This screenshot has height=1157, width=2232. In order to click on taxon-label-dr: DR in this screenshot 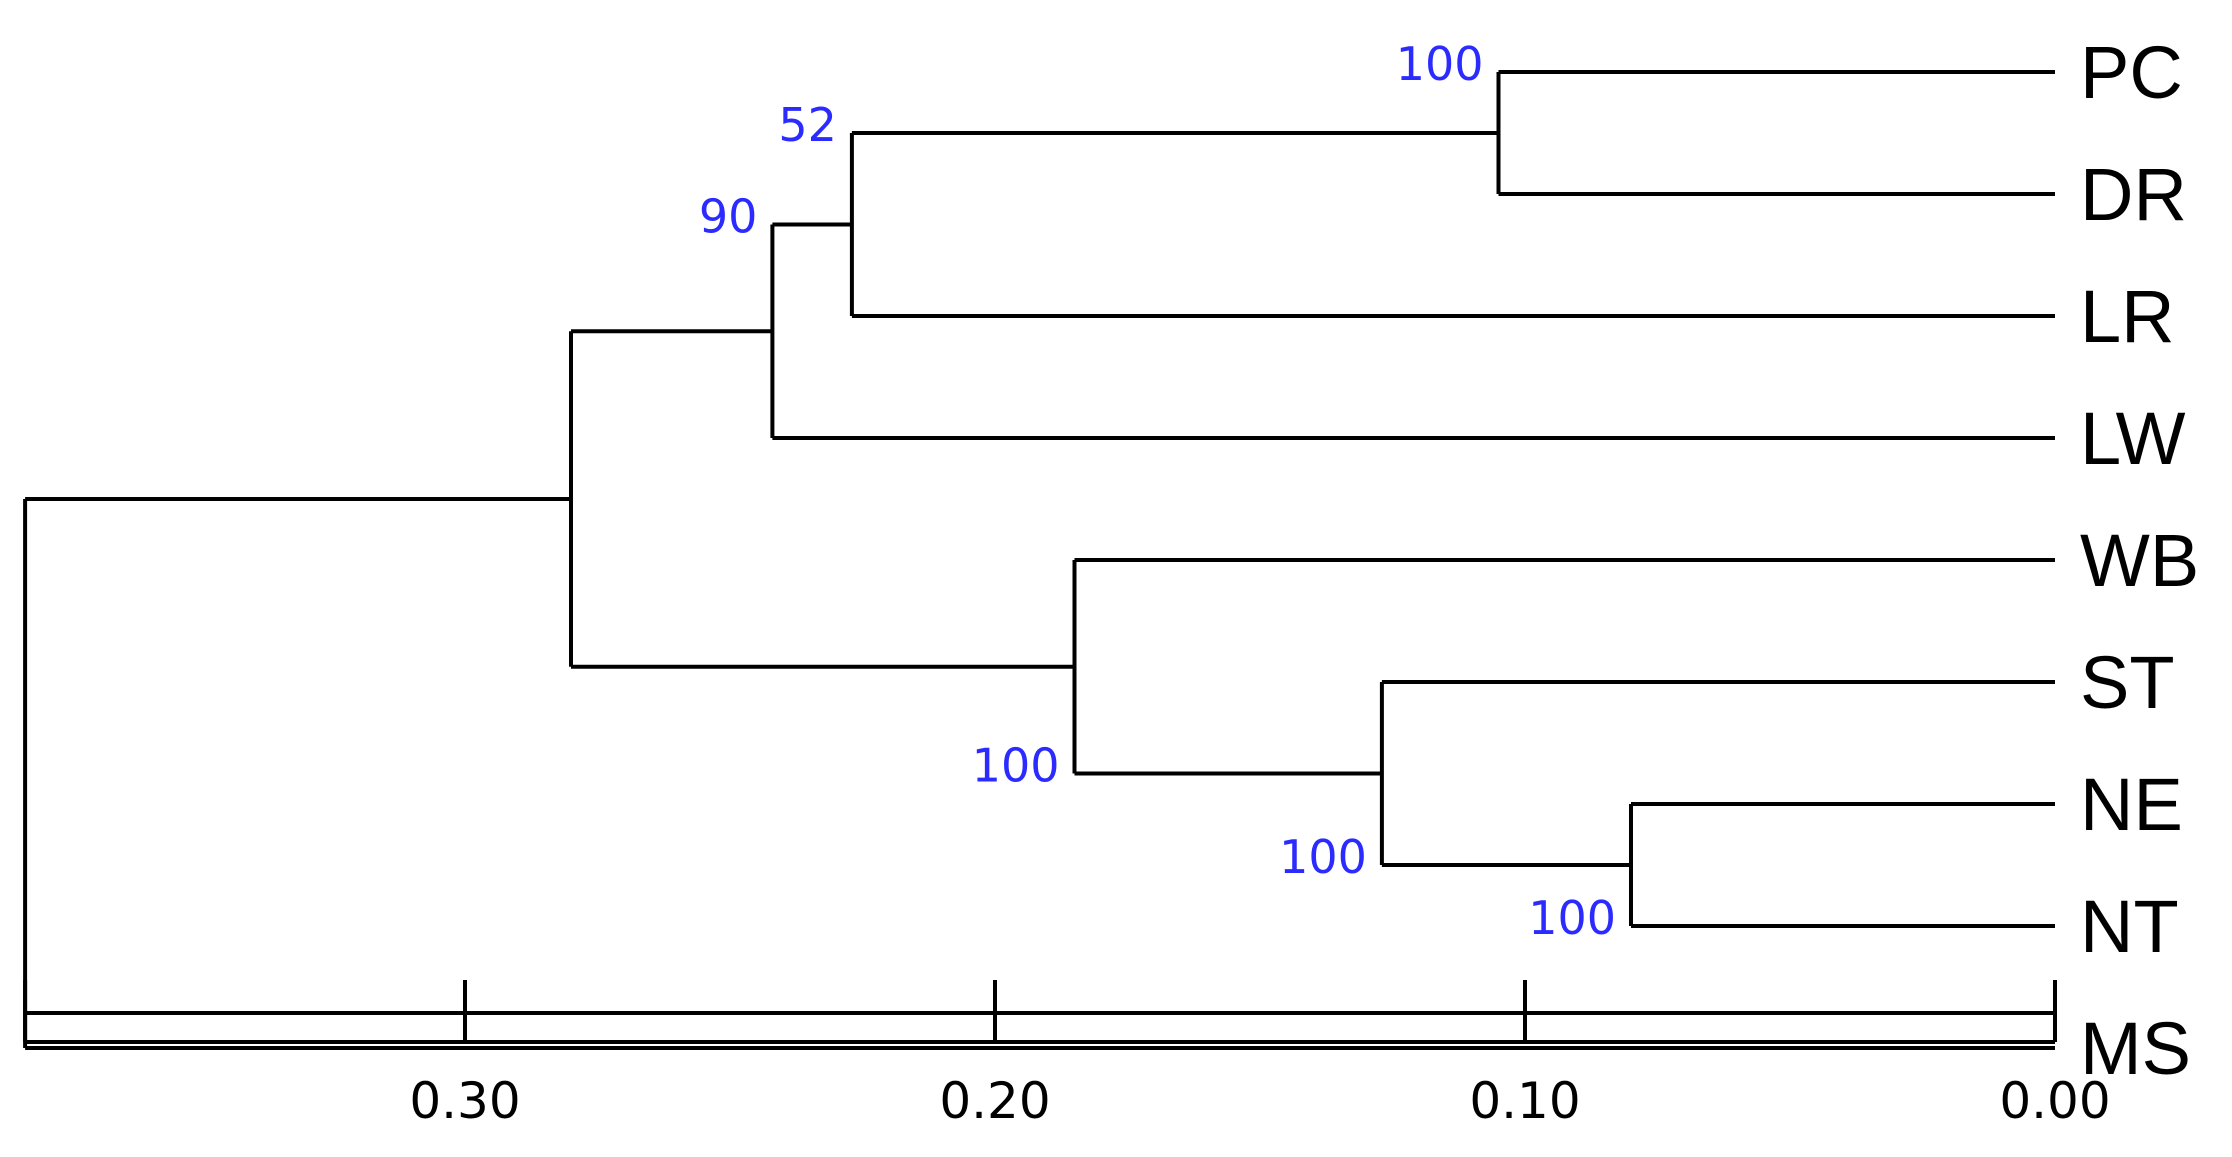, I will do `click(2133, 194)`.